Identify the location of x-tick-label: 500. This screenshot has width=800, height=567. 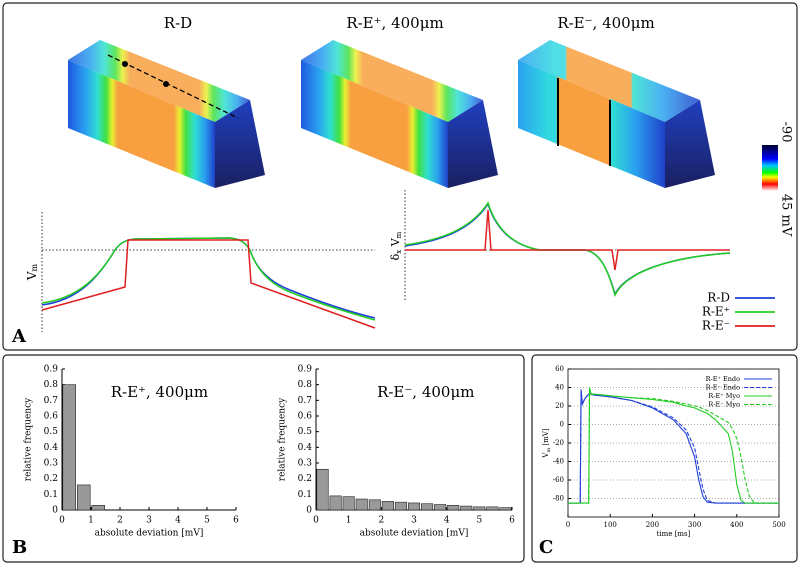
(778, 525).